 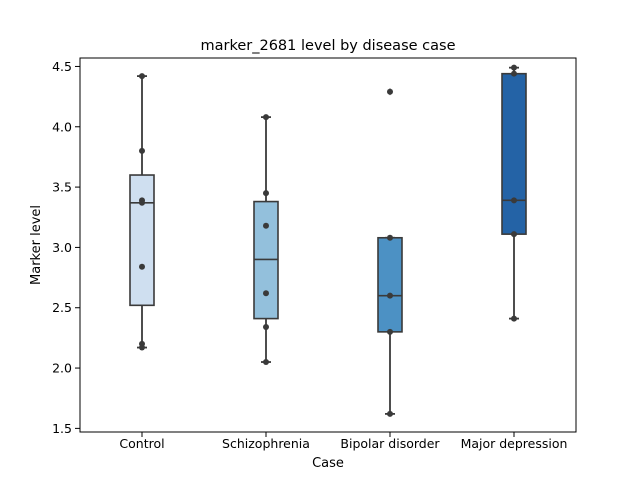 What do you see at coordinates (266, 443) in the screenshot?
I see `x-tick-label: Schizophrenia` at bounding box center [266, 443].